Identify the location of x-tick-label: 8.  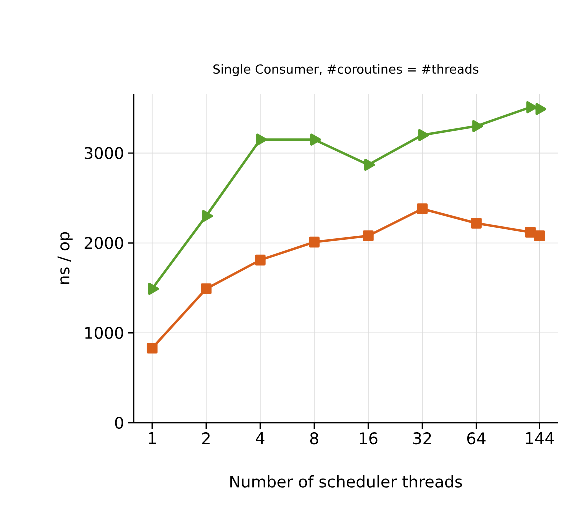
(314, 438).